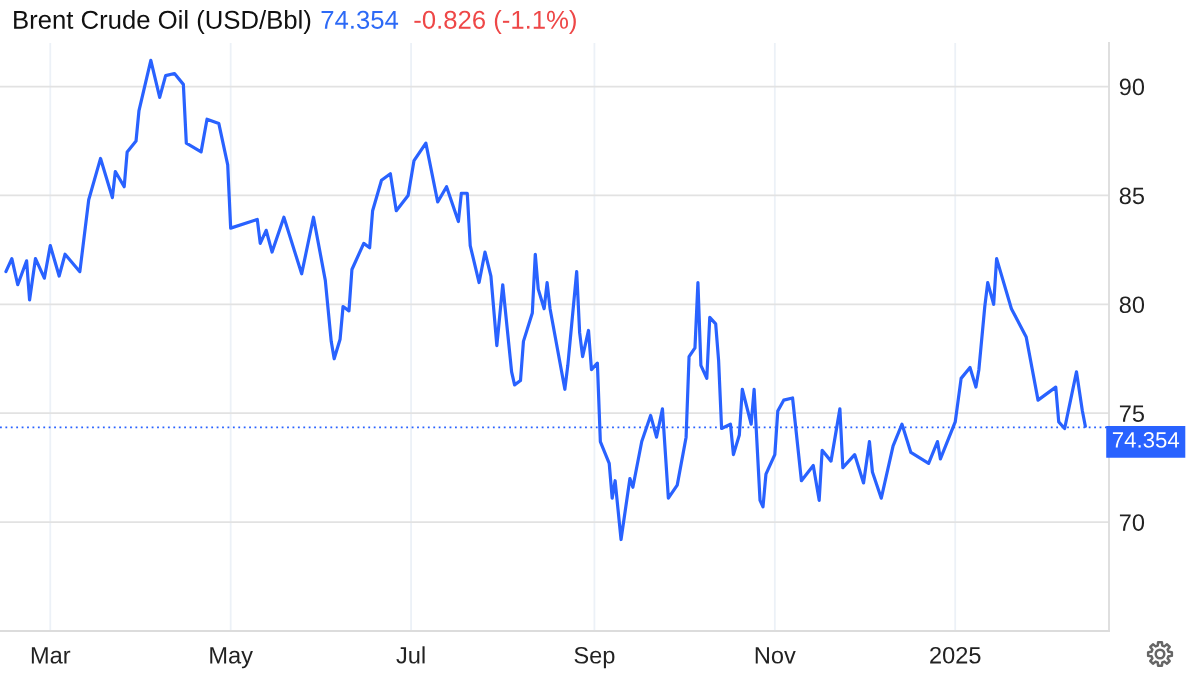 This screenshot has width=1200, height=673. What do you see at coordinates (1132, 87) in the screenshot?
I see `y-tick-label: 90` at bounding box center [1132, 87].